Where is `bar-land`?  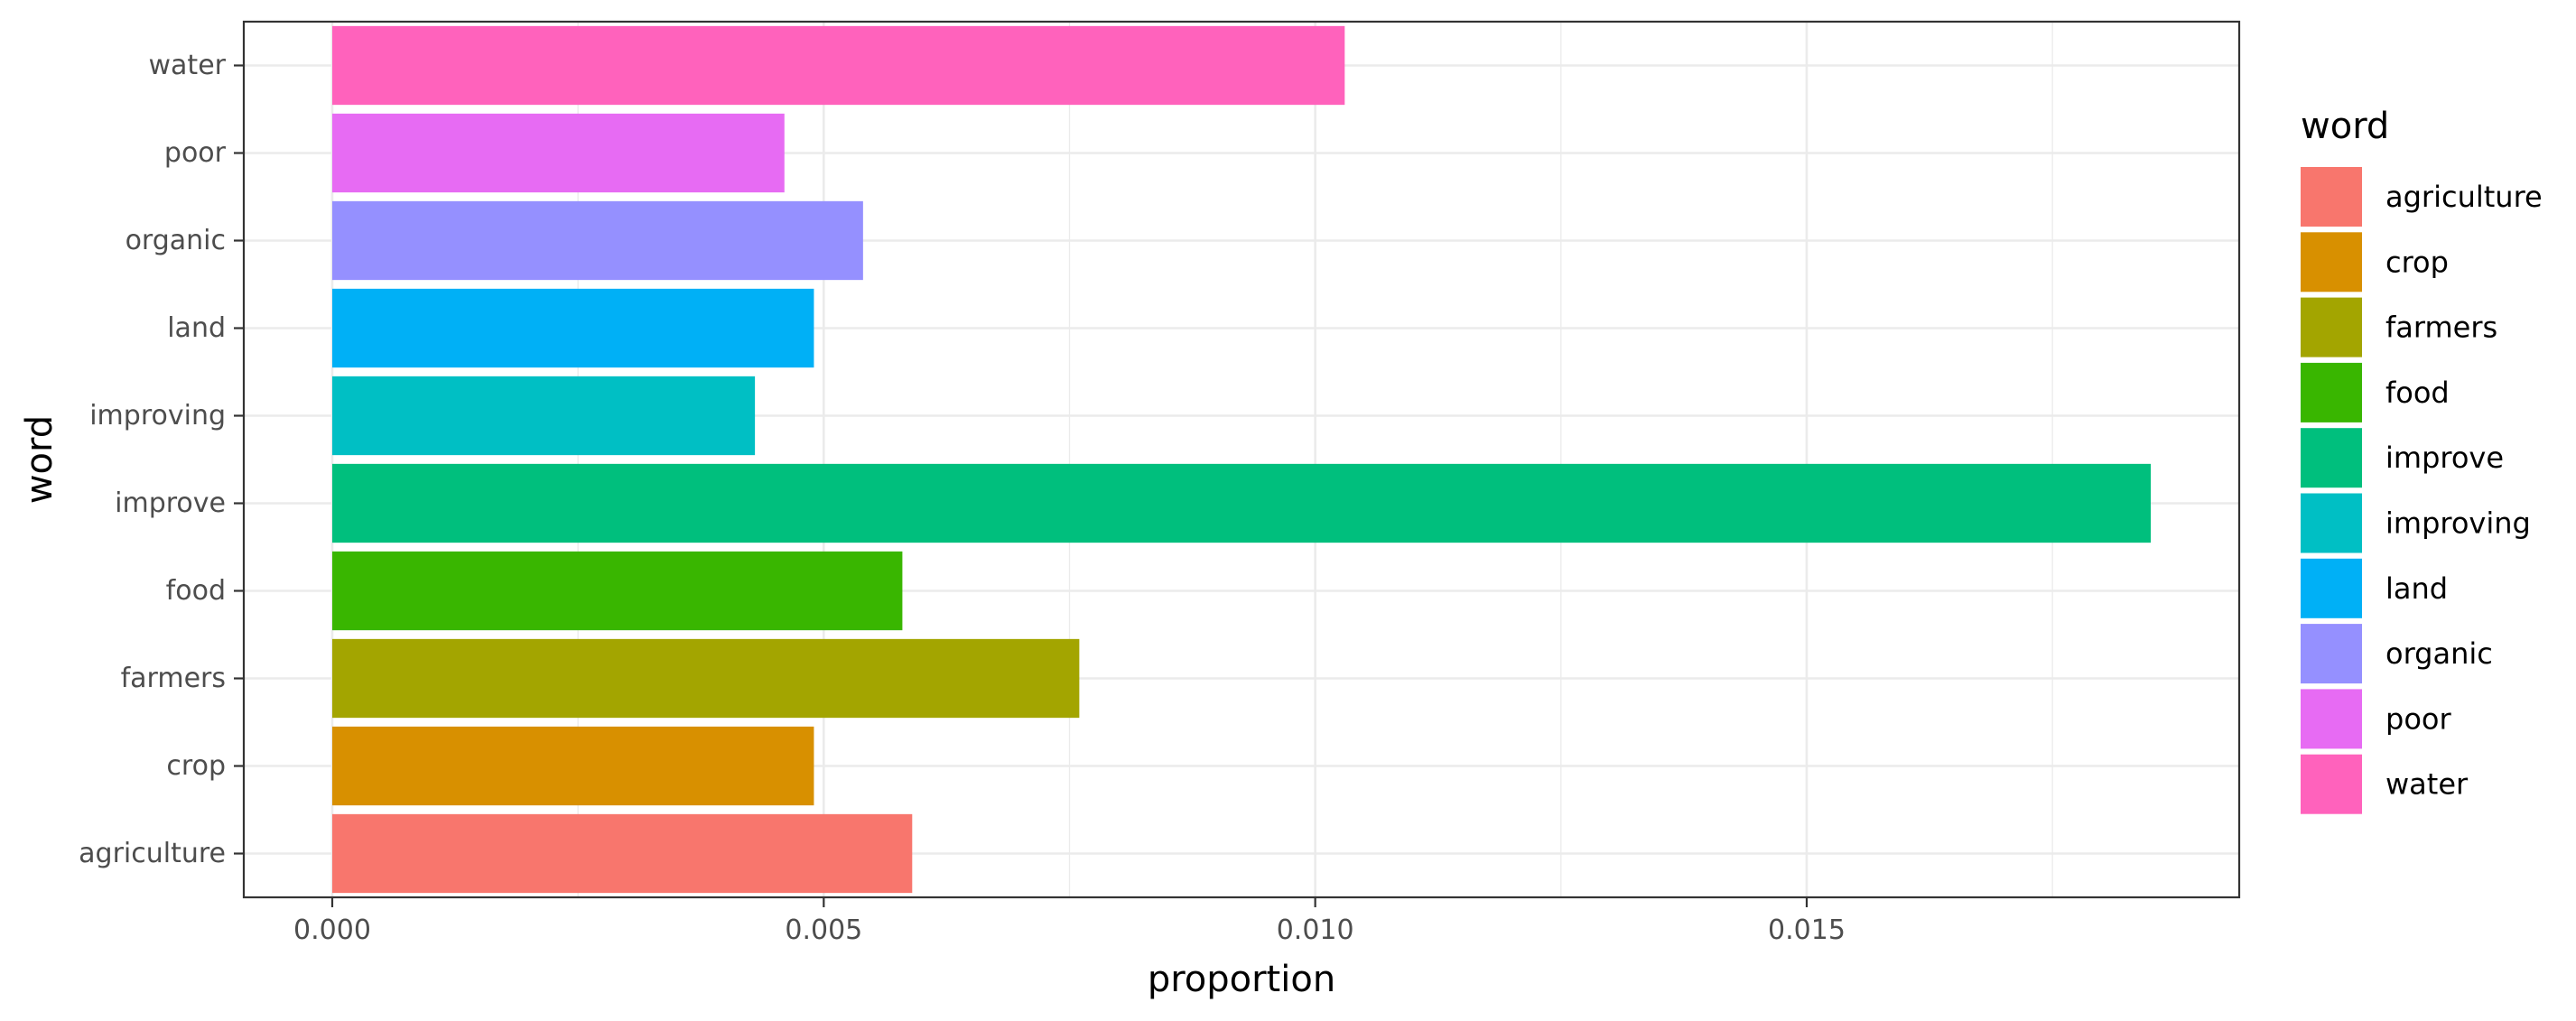
bar-land is located at coordinates (572, 328).